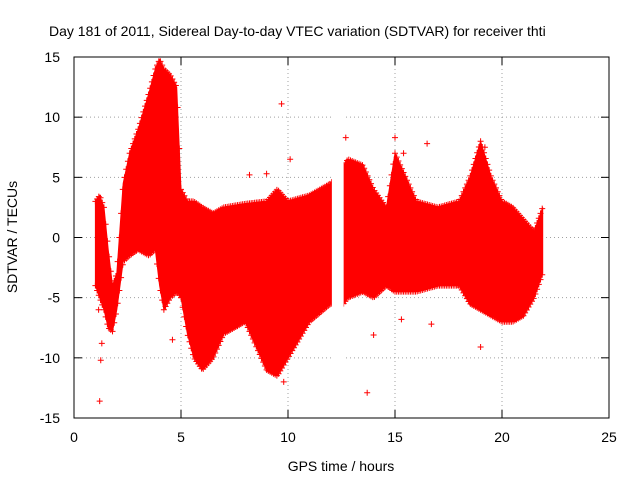  I want to click on y-axis-label: SDTVAR / TECUs, so click(12, 237).